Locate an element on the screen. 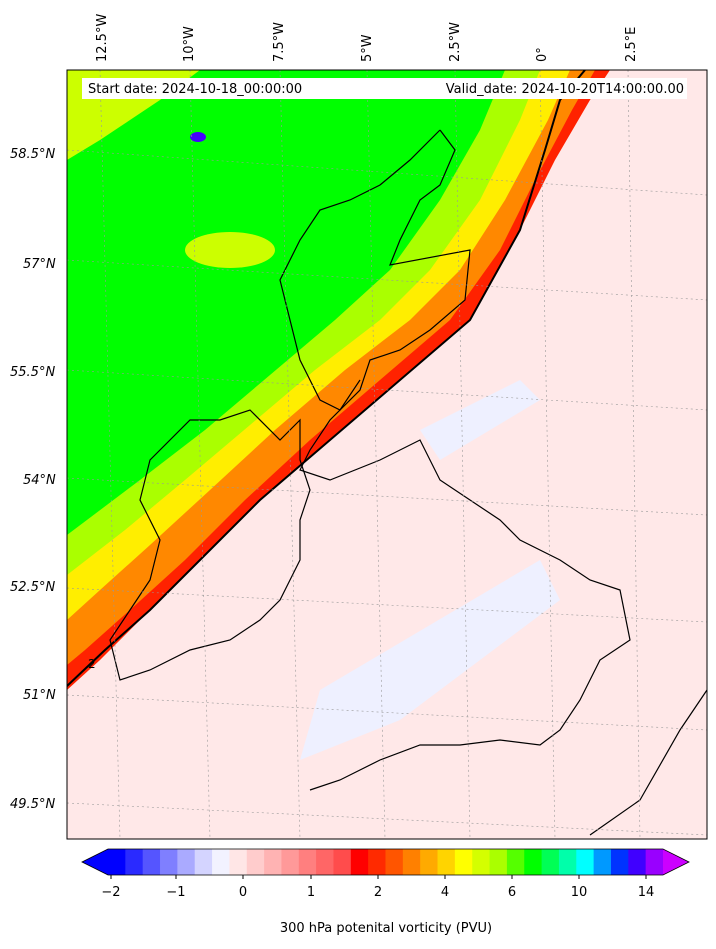 The image size is (716, 949). colorbar-label: 300 hPa potenital vorticity (PVU) is located at coordinates (386, 928).